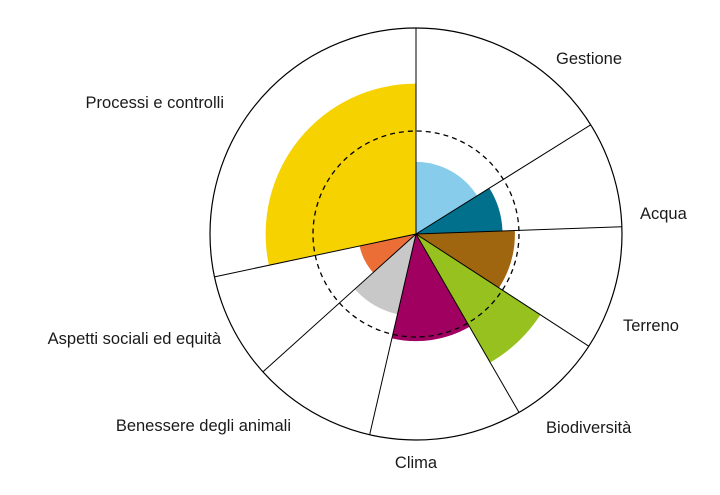 The height and width of the screenshot is (495, 720). I want to click on slice-biodiversita, so click(478, 298).